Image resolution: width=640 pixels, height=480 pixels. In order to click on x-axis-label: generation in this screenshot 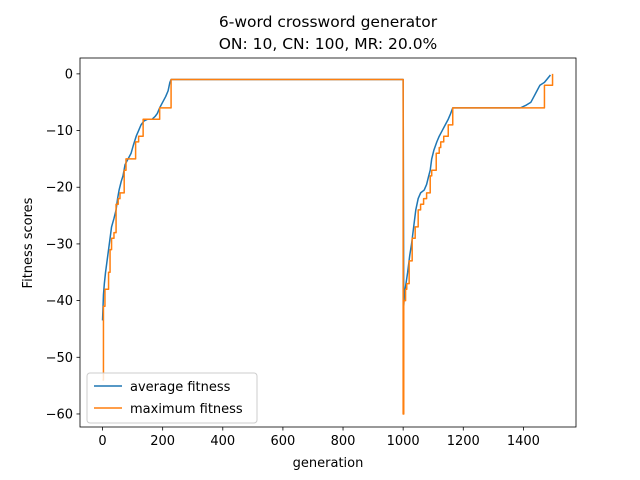, I will do `click(328, 463)`.